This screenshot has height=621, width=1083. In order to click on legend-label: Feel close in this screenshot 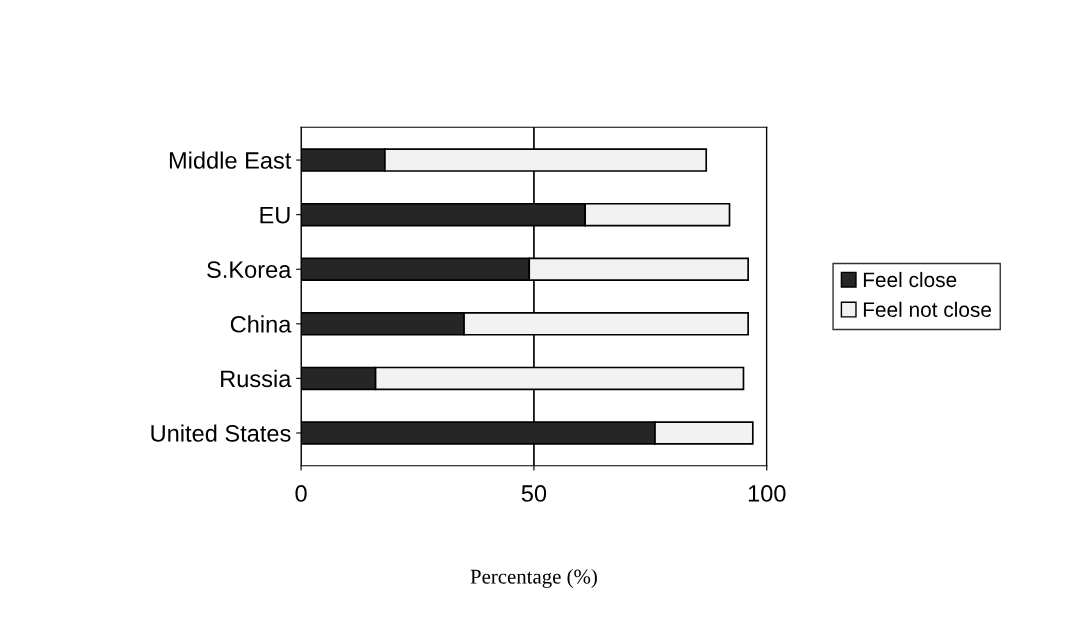, I will do `click(910, 279)`.